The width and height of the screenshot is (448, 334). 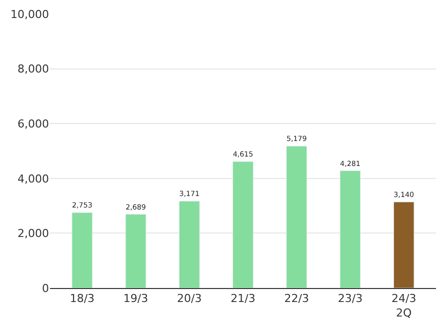 I want to click on x-tick-label: 20/3, so click(x=189, y=299).